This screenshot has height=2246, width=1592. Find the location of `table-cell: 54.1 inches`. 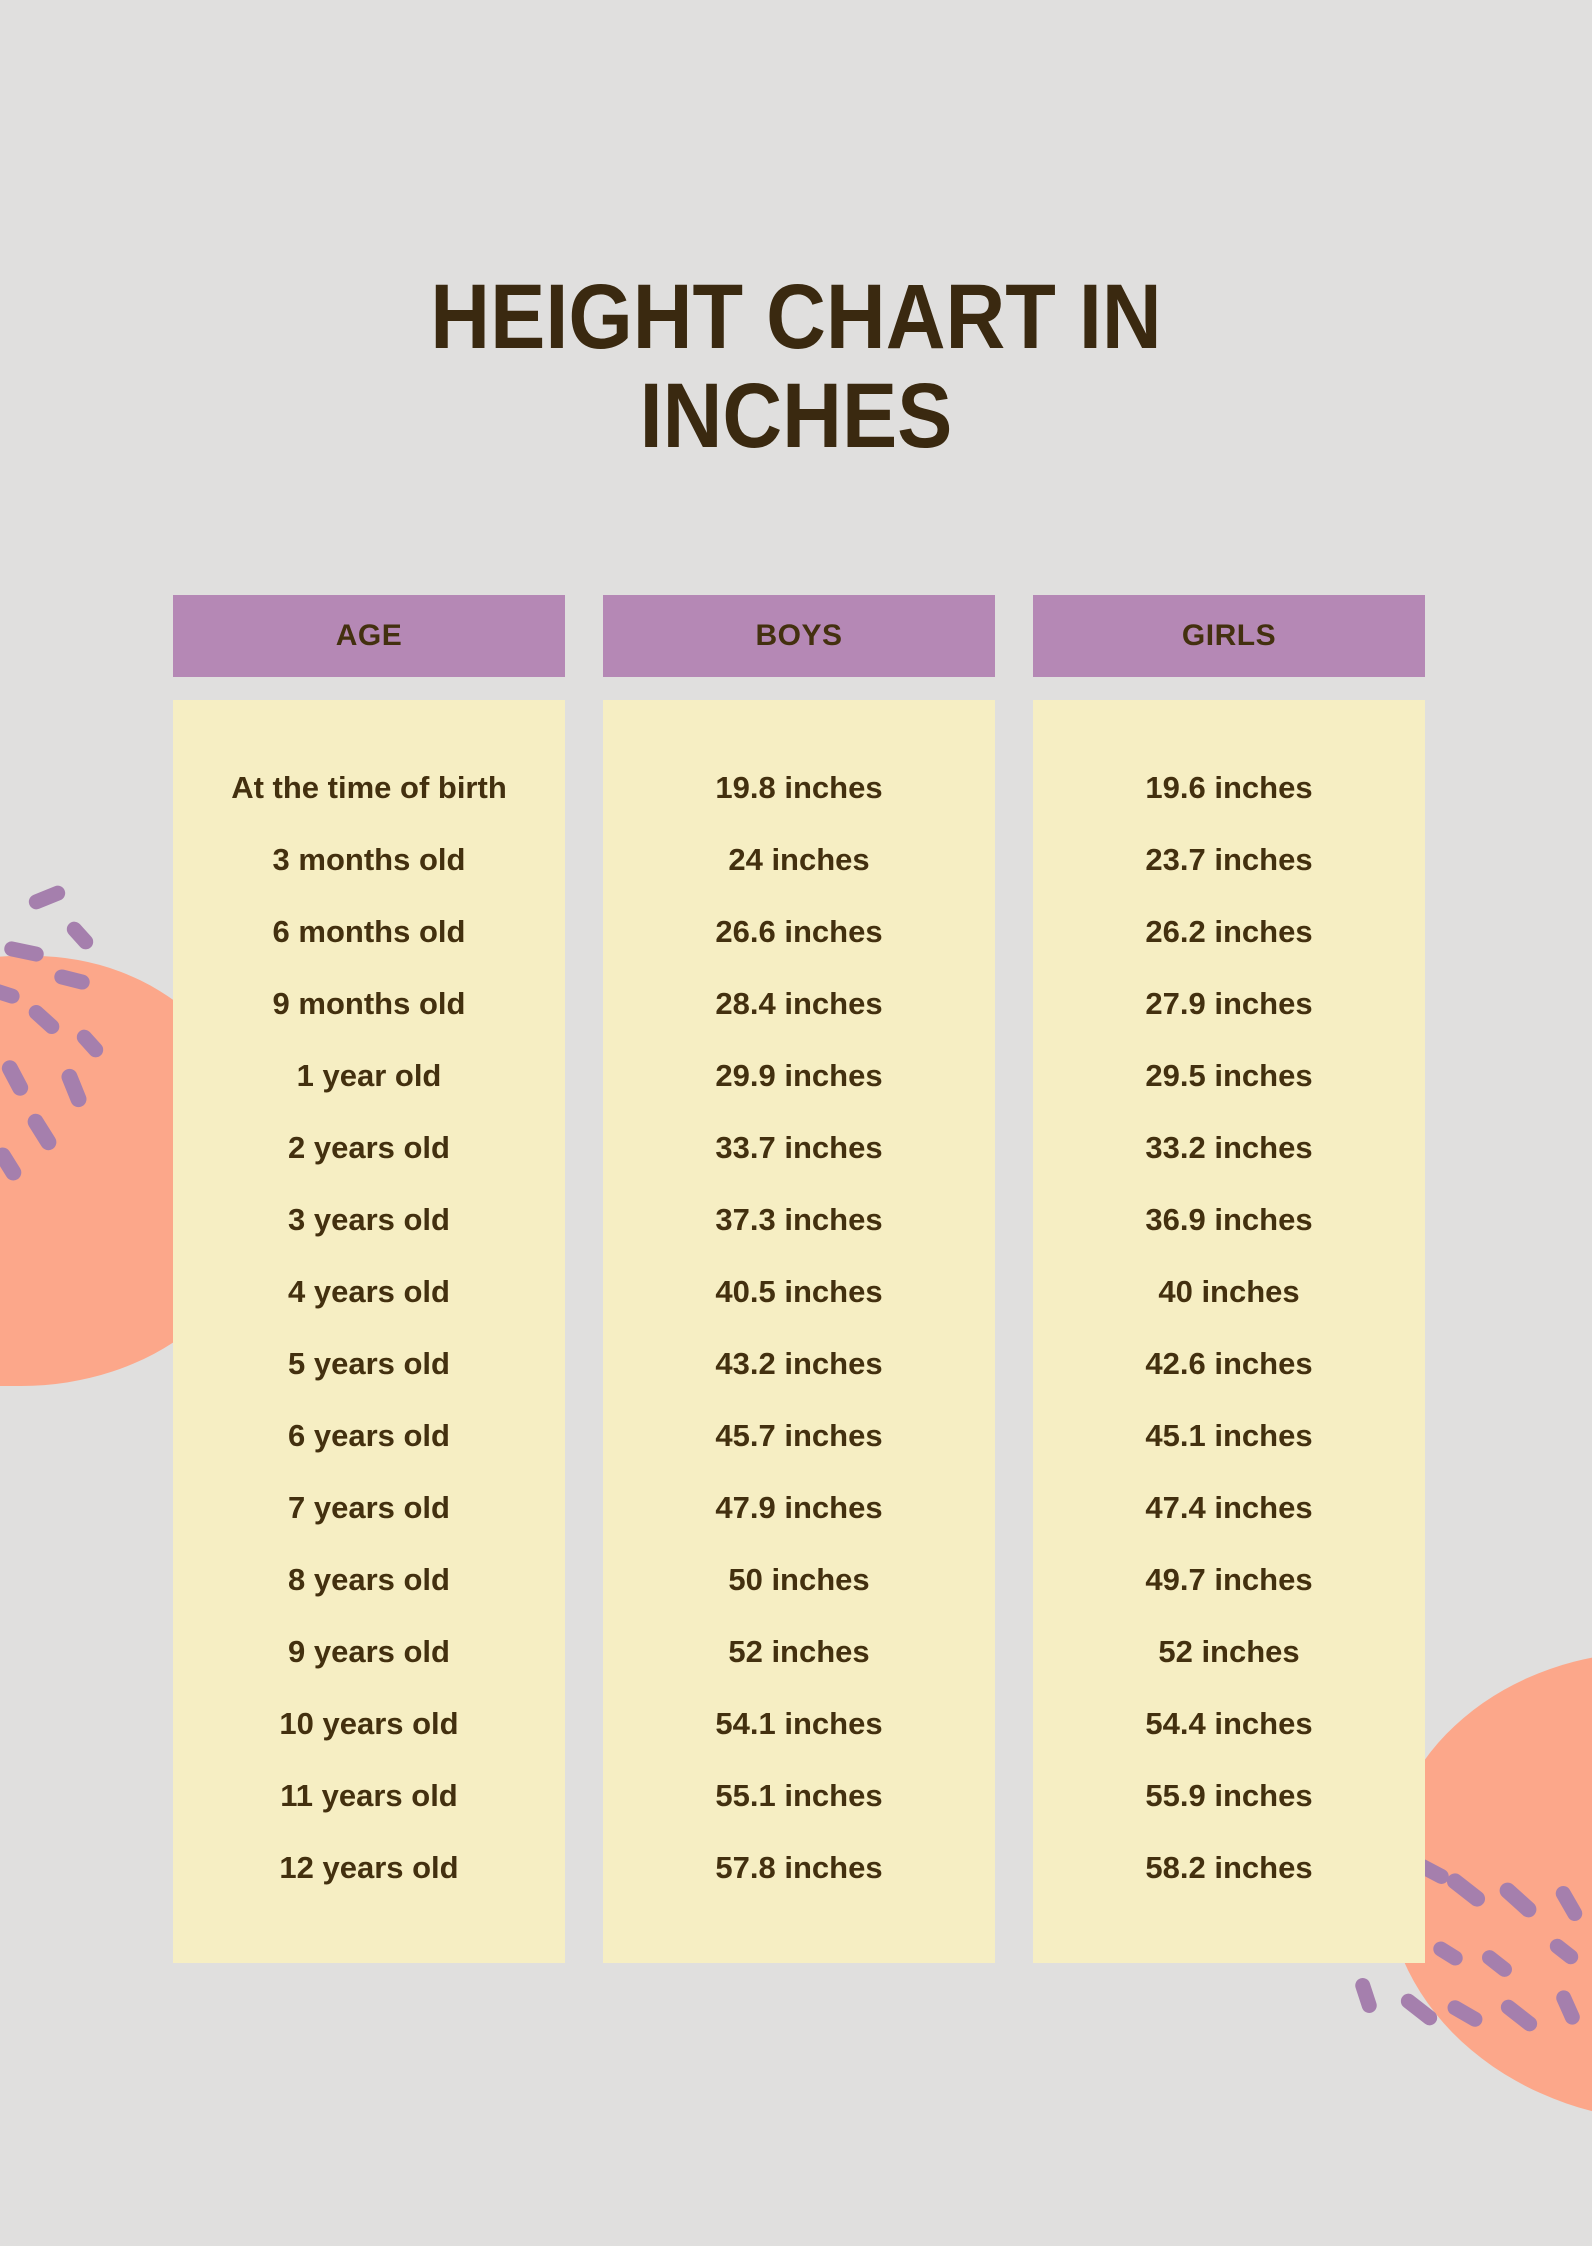

table-cell: 54.1 inches is located at coordinates (799, 1723).